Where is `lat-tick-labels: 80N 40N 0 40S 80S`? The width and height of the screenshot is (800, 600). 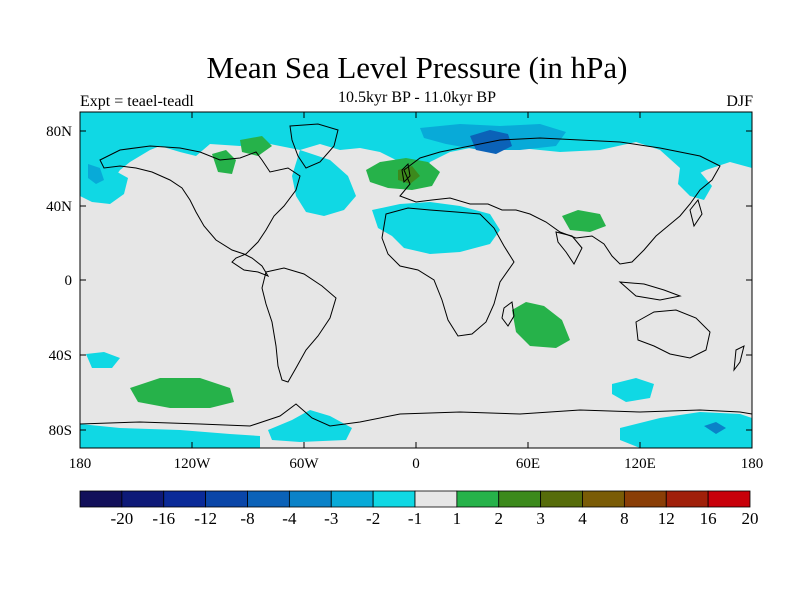
lat-tick-labels: 80N 40N 0 40S 80S is located at coordinates (59, 281).